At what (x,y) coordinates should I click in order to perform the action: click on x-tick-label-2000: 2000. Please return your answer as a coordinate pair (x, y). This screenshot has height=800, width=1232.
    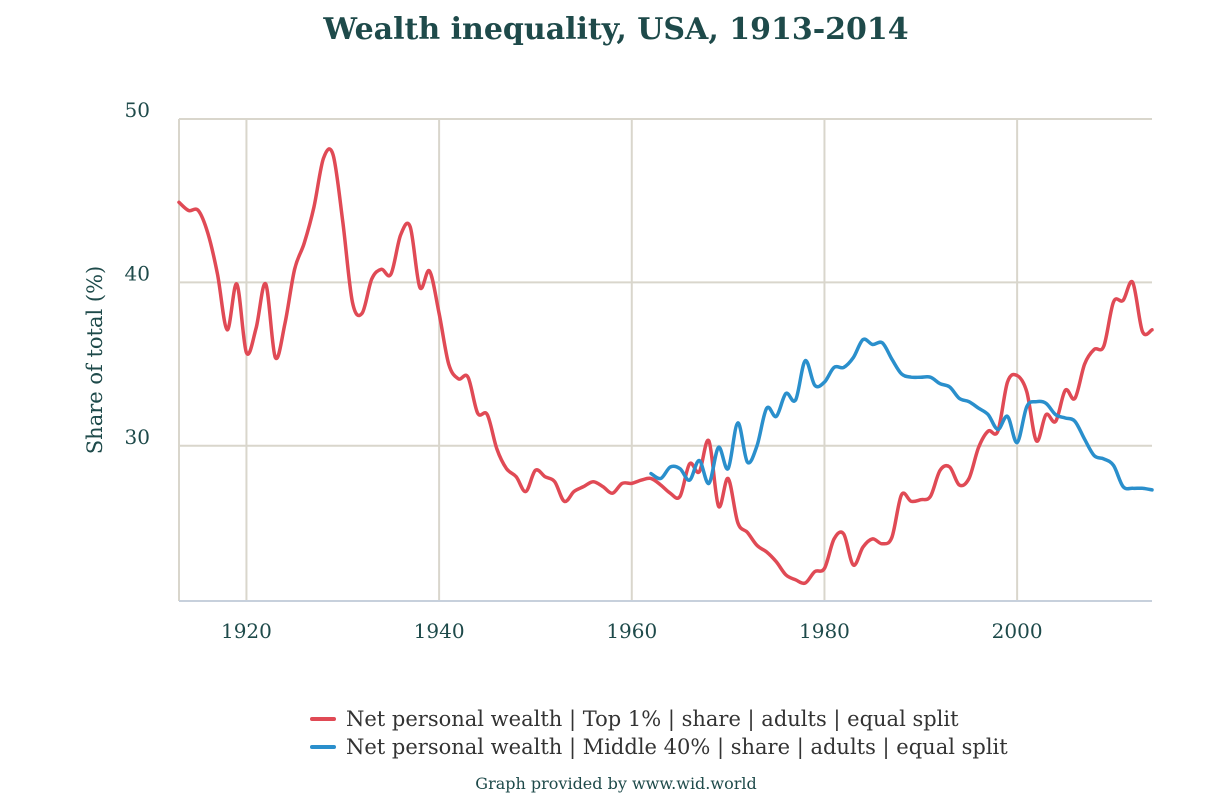
    Looking at the image, I should click on (1017, 631).